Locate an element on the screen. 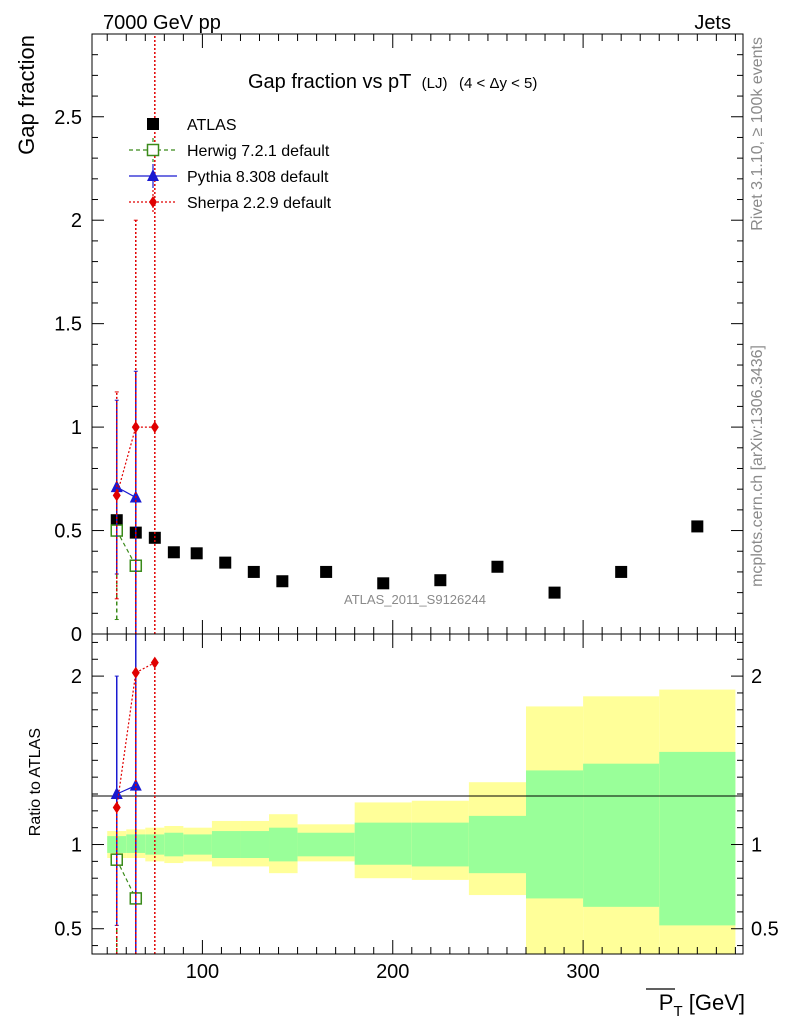 The height and width of the screenshot is (1024, 786). chart-title: Gap fraction vs pT (LJ) (4 < Δy < 5) is located at coordinates (392, 82).